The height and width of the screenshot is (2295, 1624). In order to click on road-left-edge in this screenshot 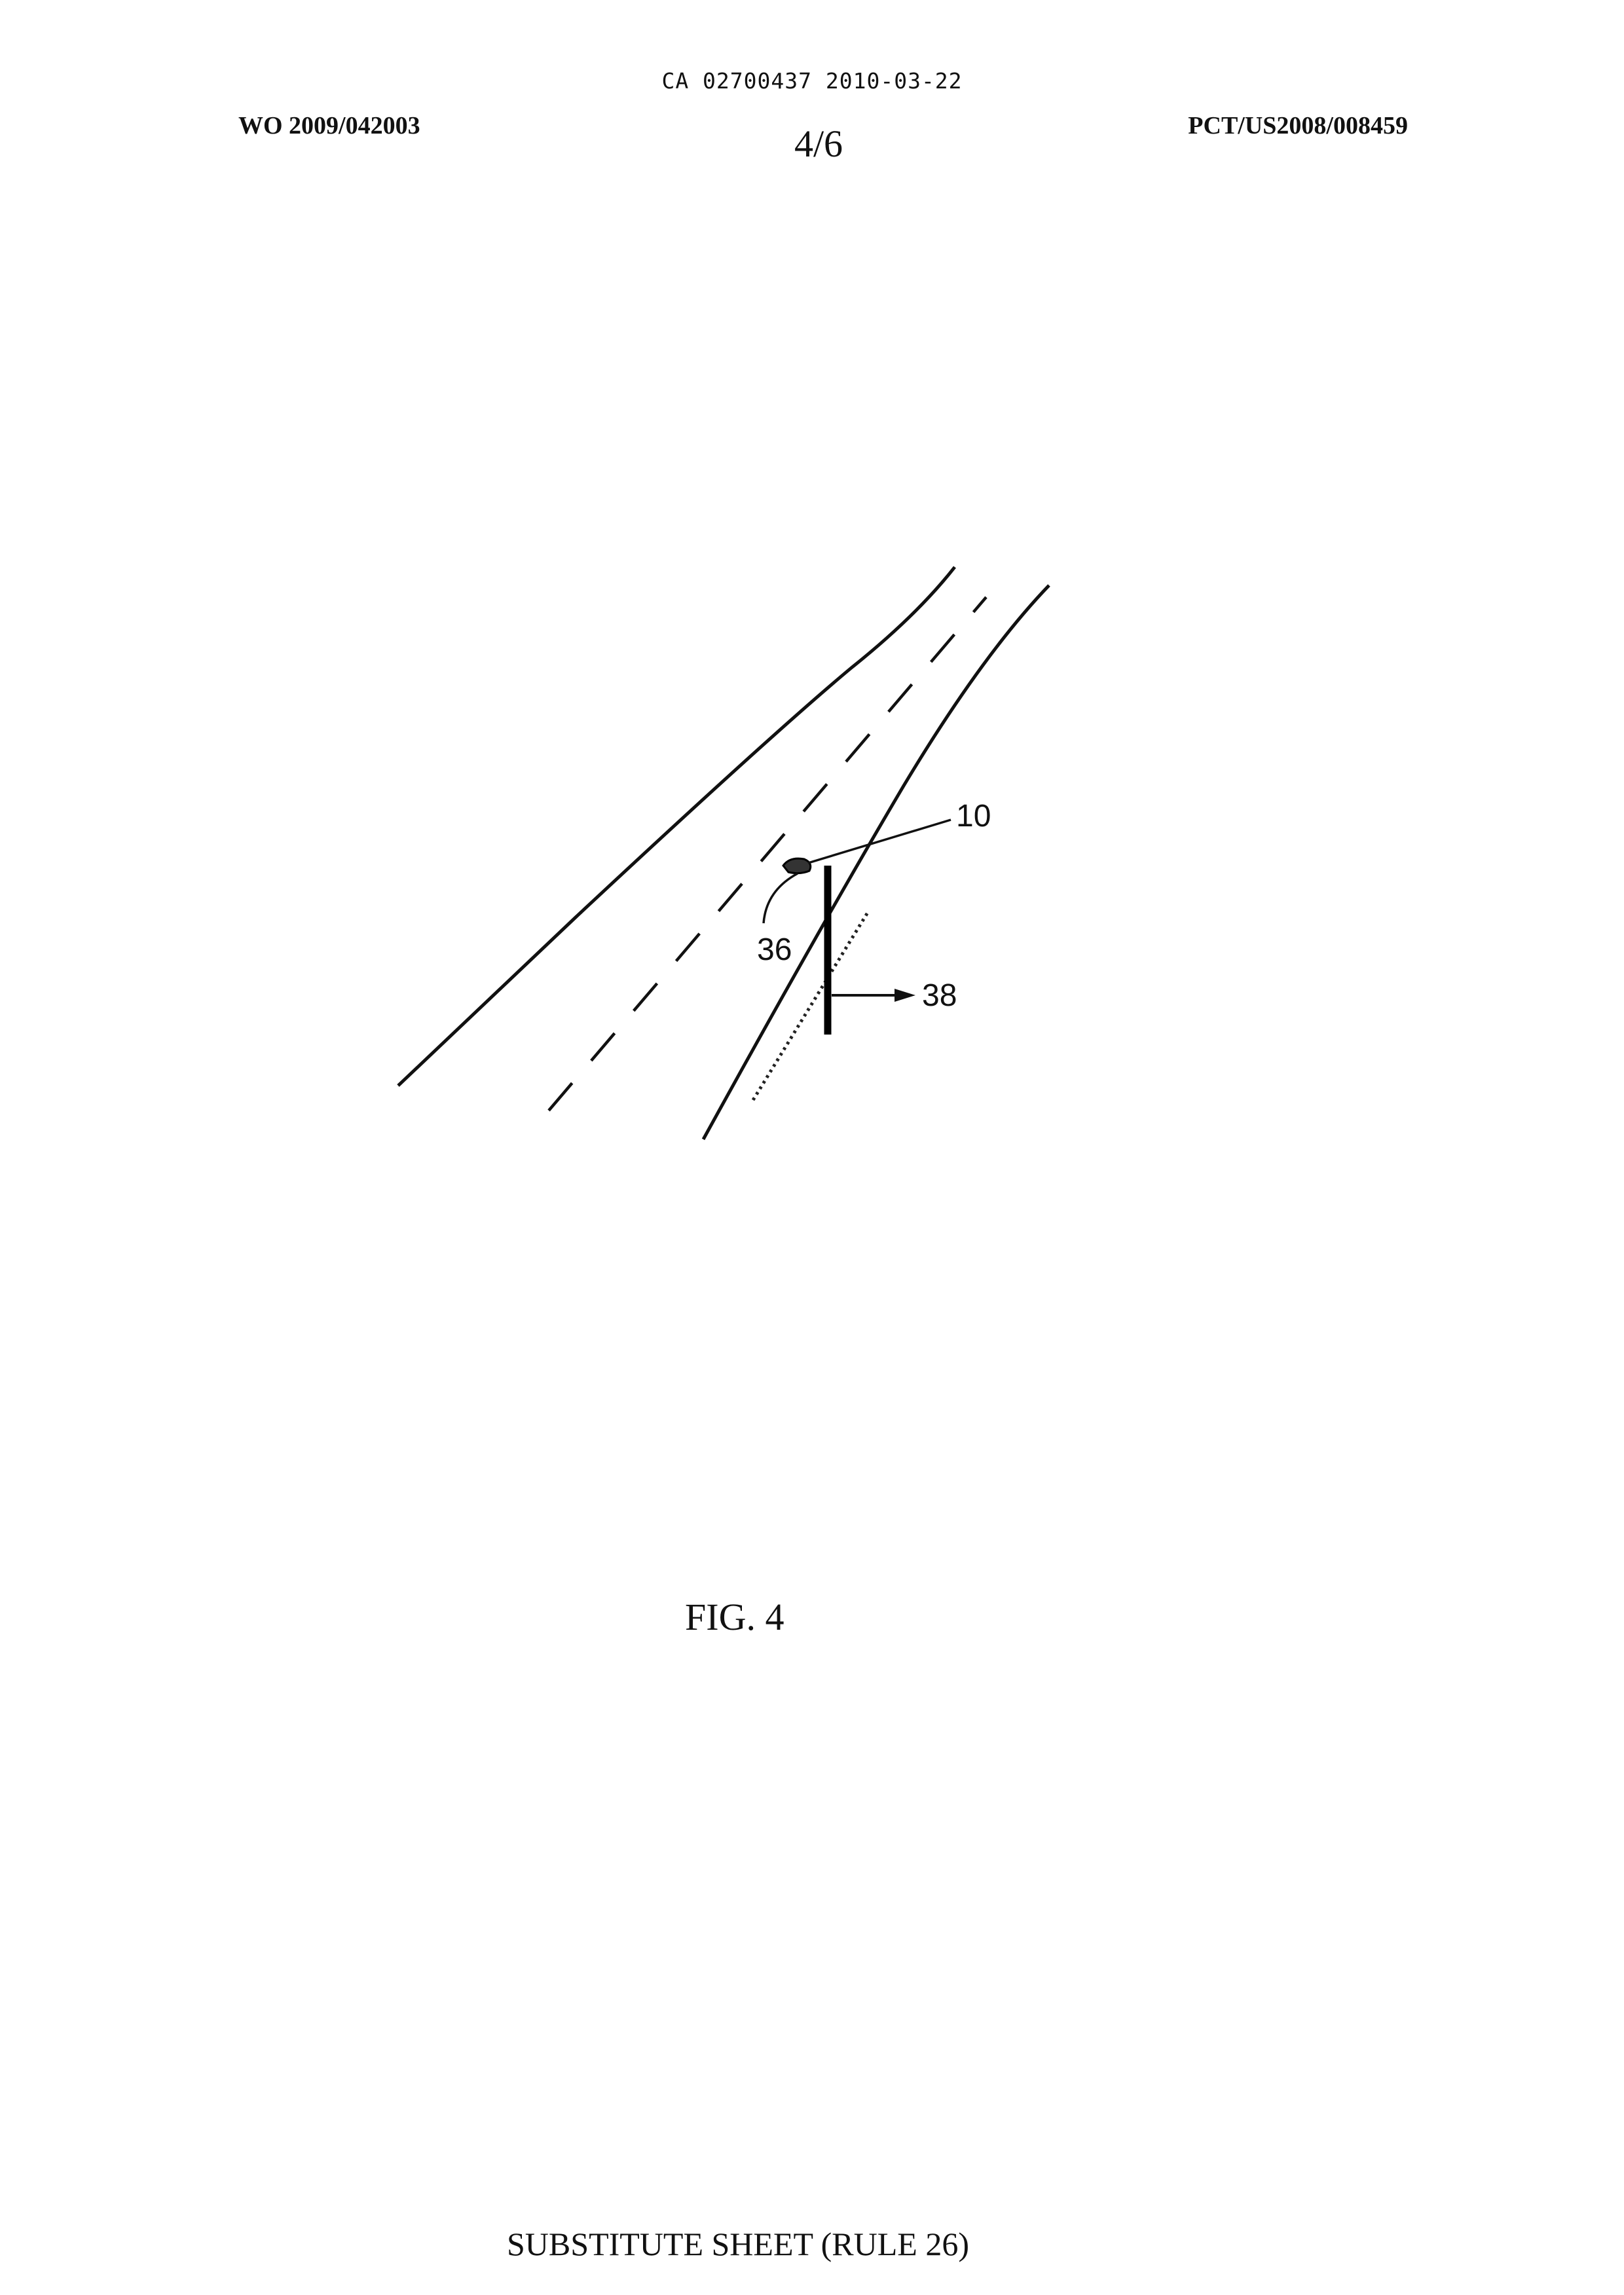, I will do `click(676, 826)`.